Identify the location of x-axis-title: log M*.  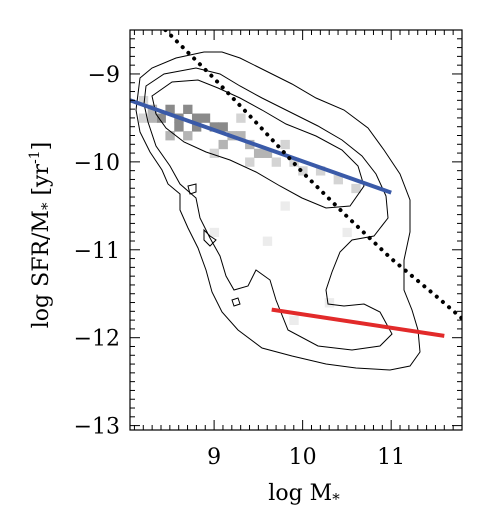
(304, 494).